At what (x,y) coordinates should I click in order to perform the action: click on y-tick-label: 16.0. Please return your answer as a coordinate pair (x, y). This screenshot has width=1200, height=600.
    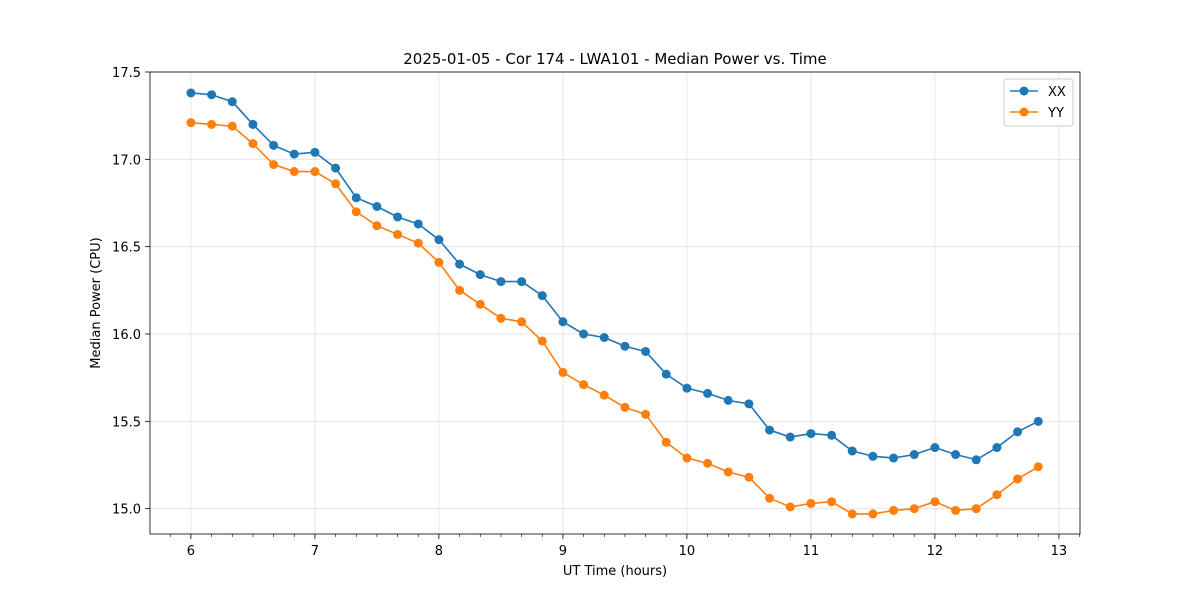
    Looking at the image, I should click on (126, 335).